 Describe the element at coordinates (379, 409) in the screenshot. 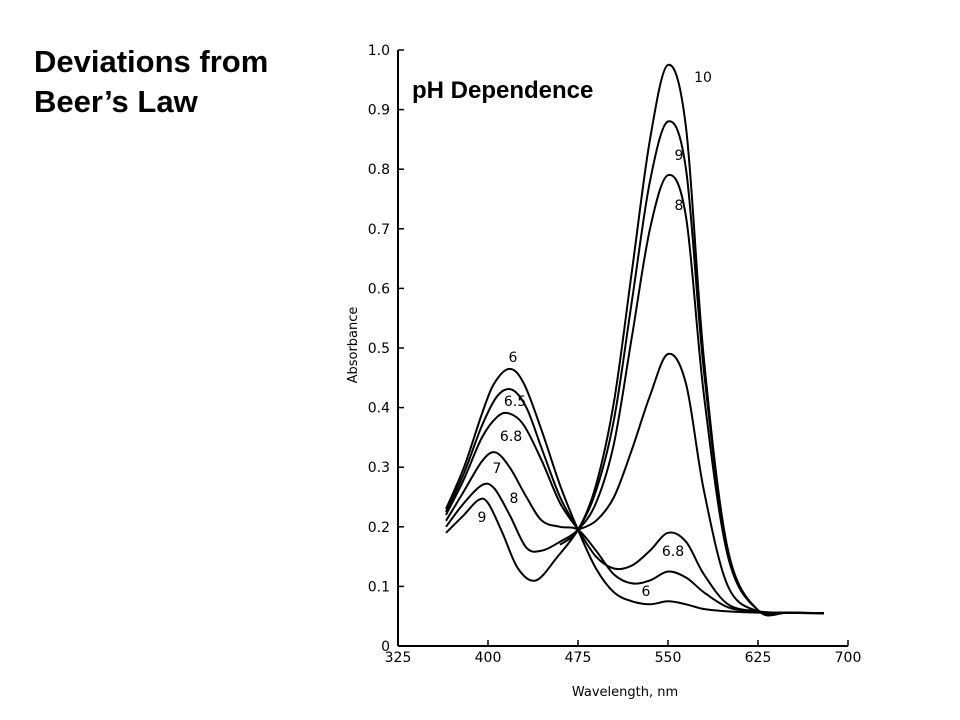

I see `y-tick-label: 0.4` at that location.